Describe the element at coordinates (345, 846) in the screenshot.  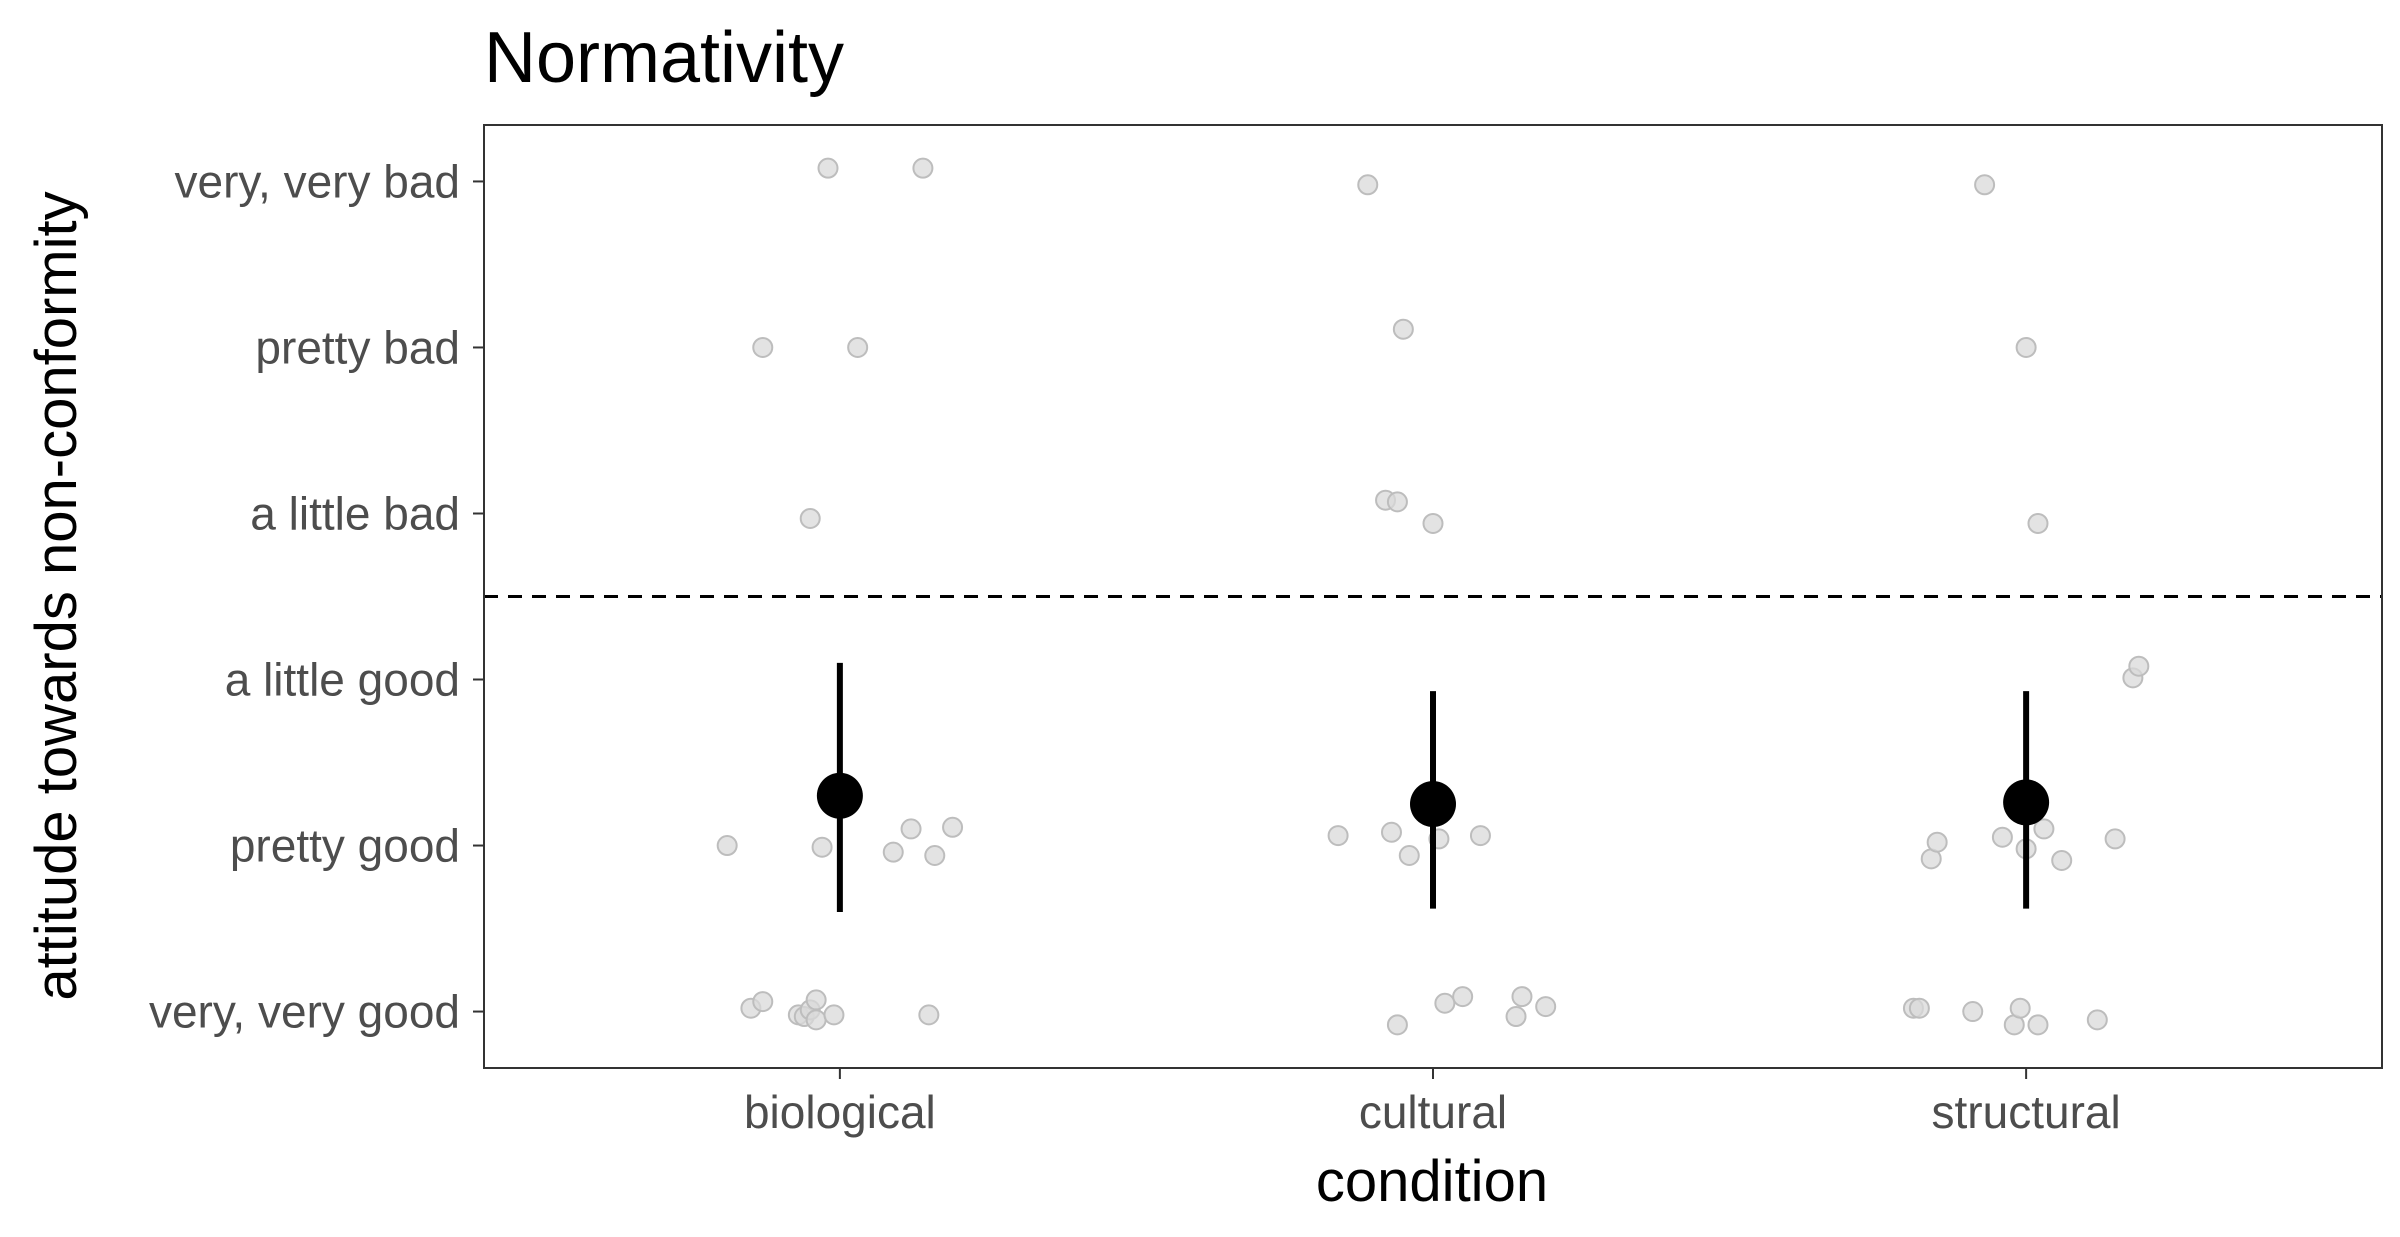
I see `y-tick-label: pretty good` at that location.